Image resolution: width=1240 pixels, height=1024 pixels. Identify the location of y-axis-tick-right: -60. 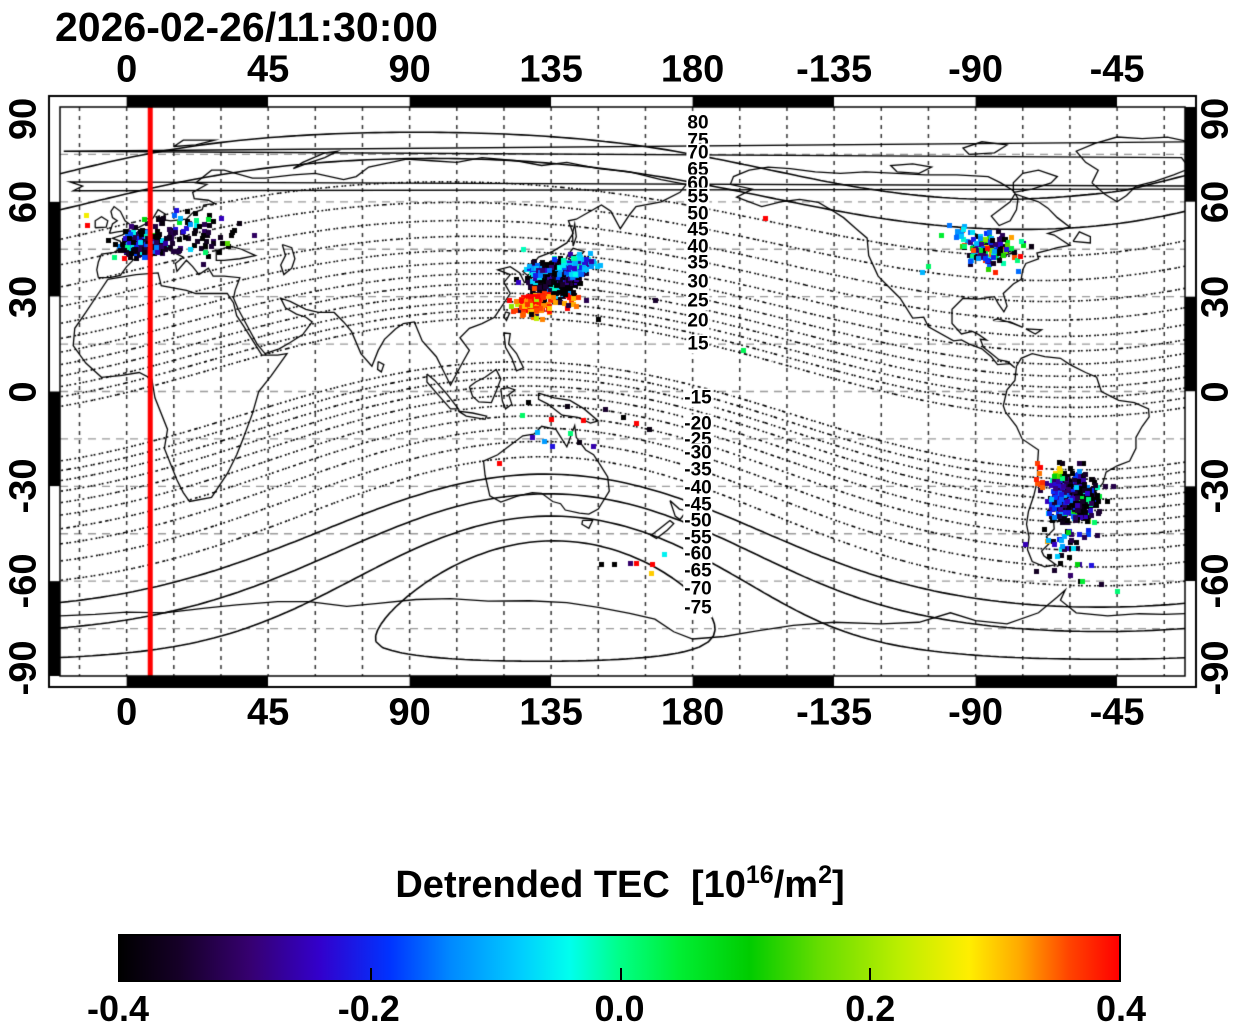
(1215, 581).